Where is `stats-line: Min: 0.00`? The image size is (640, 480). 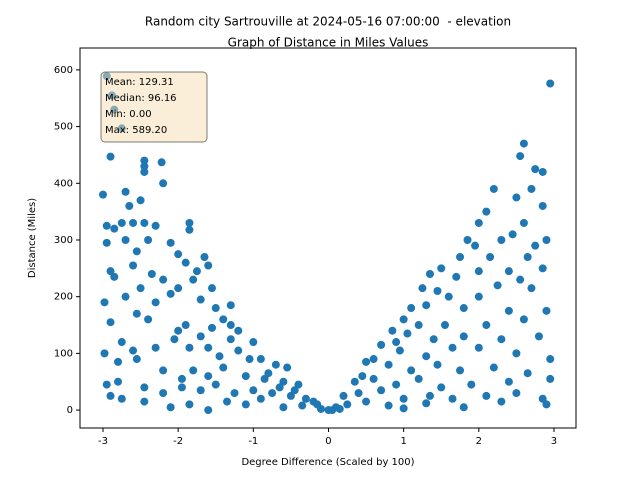
stats-line: Min: 0.00 is located at coordinates (128, 114).